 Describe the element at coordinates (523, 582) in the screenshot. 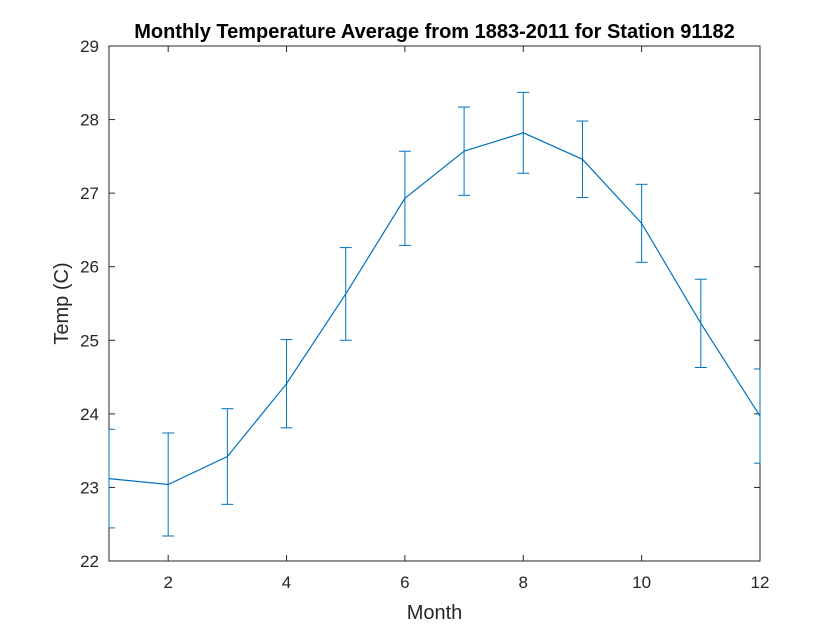

I see `x-tick-label: 8` at that location.